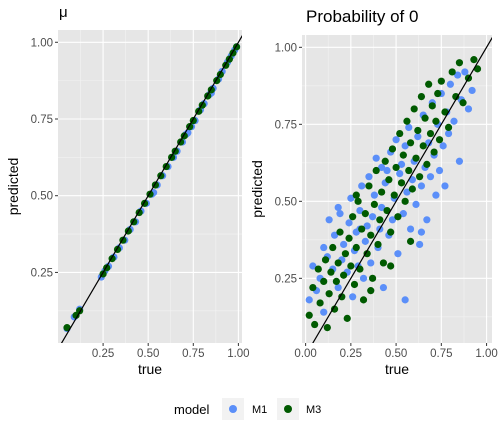 The width and height of the screenshot is (498, 433). Describe the element at coordinates (148, 354) in the screenshot. I see `x-tick-label: 0.50` at that location.